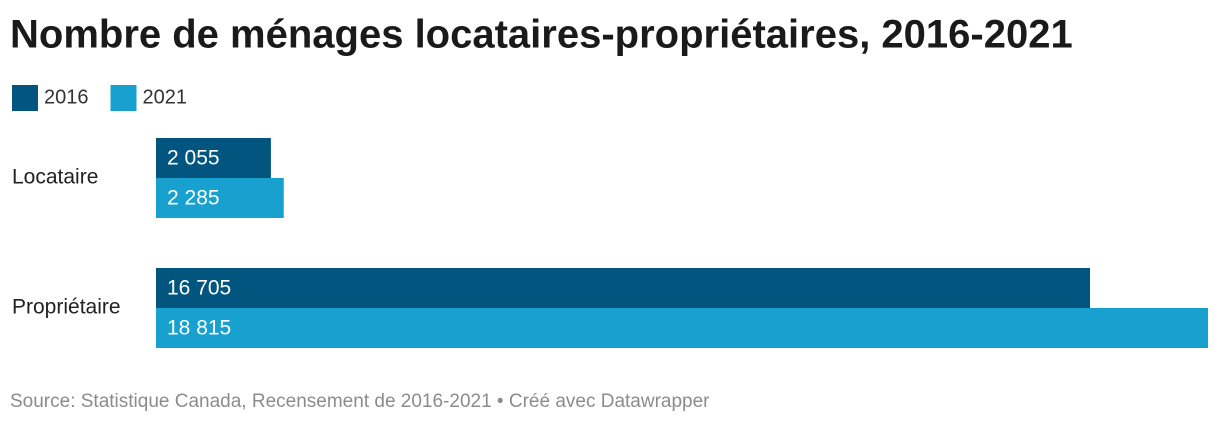  What do you see at coordinates (193, 198) in the screenshot?
I see `value-label: 2 285` at bounding box center [193, 198].